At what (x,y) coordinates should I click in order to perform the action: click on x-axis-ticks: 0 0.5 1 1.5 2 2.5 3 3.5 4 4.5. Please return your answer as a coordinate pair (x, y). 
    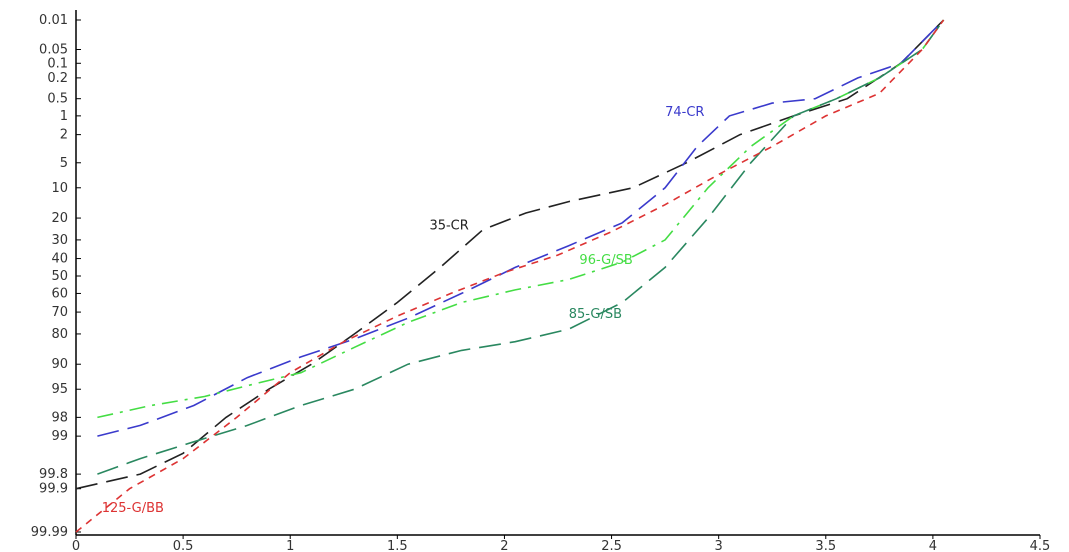
    Looking at the image, I should click on (561, 543).